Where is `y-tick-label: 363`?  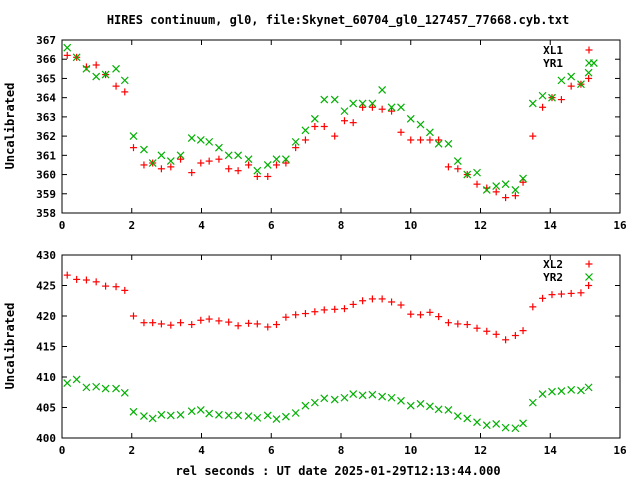
y-tick-label: 363 is located at coordinates (46, 117).